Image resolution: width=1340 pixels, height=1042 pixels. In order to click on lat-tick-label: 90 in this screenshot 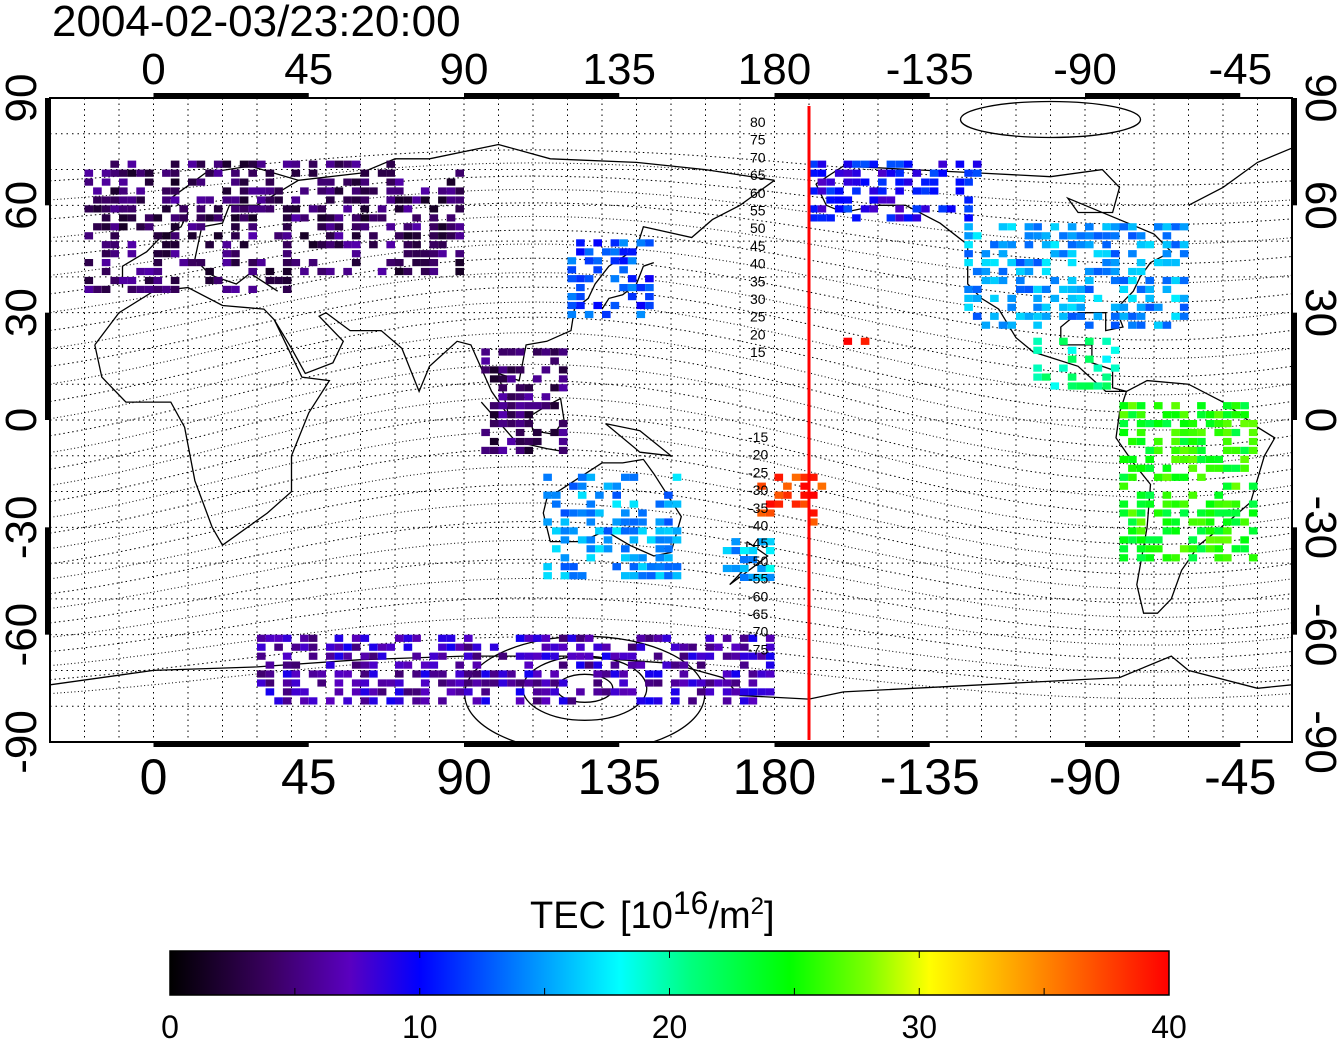, I will do `click(1318, 98)`.